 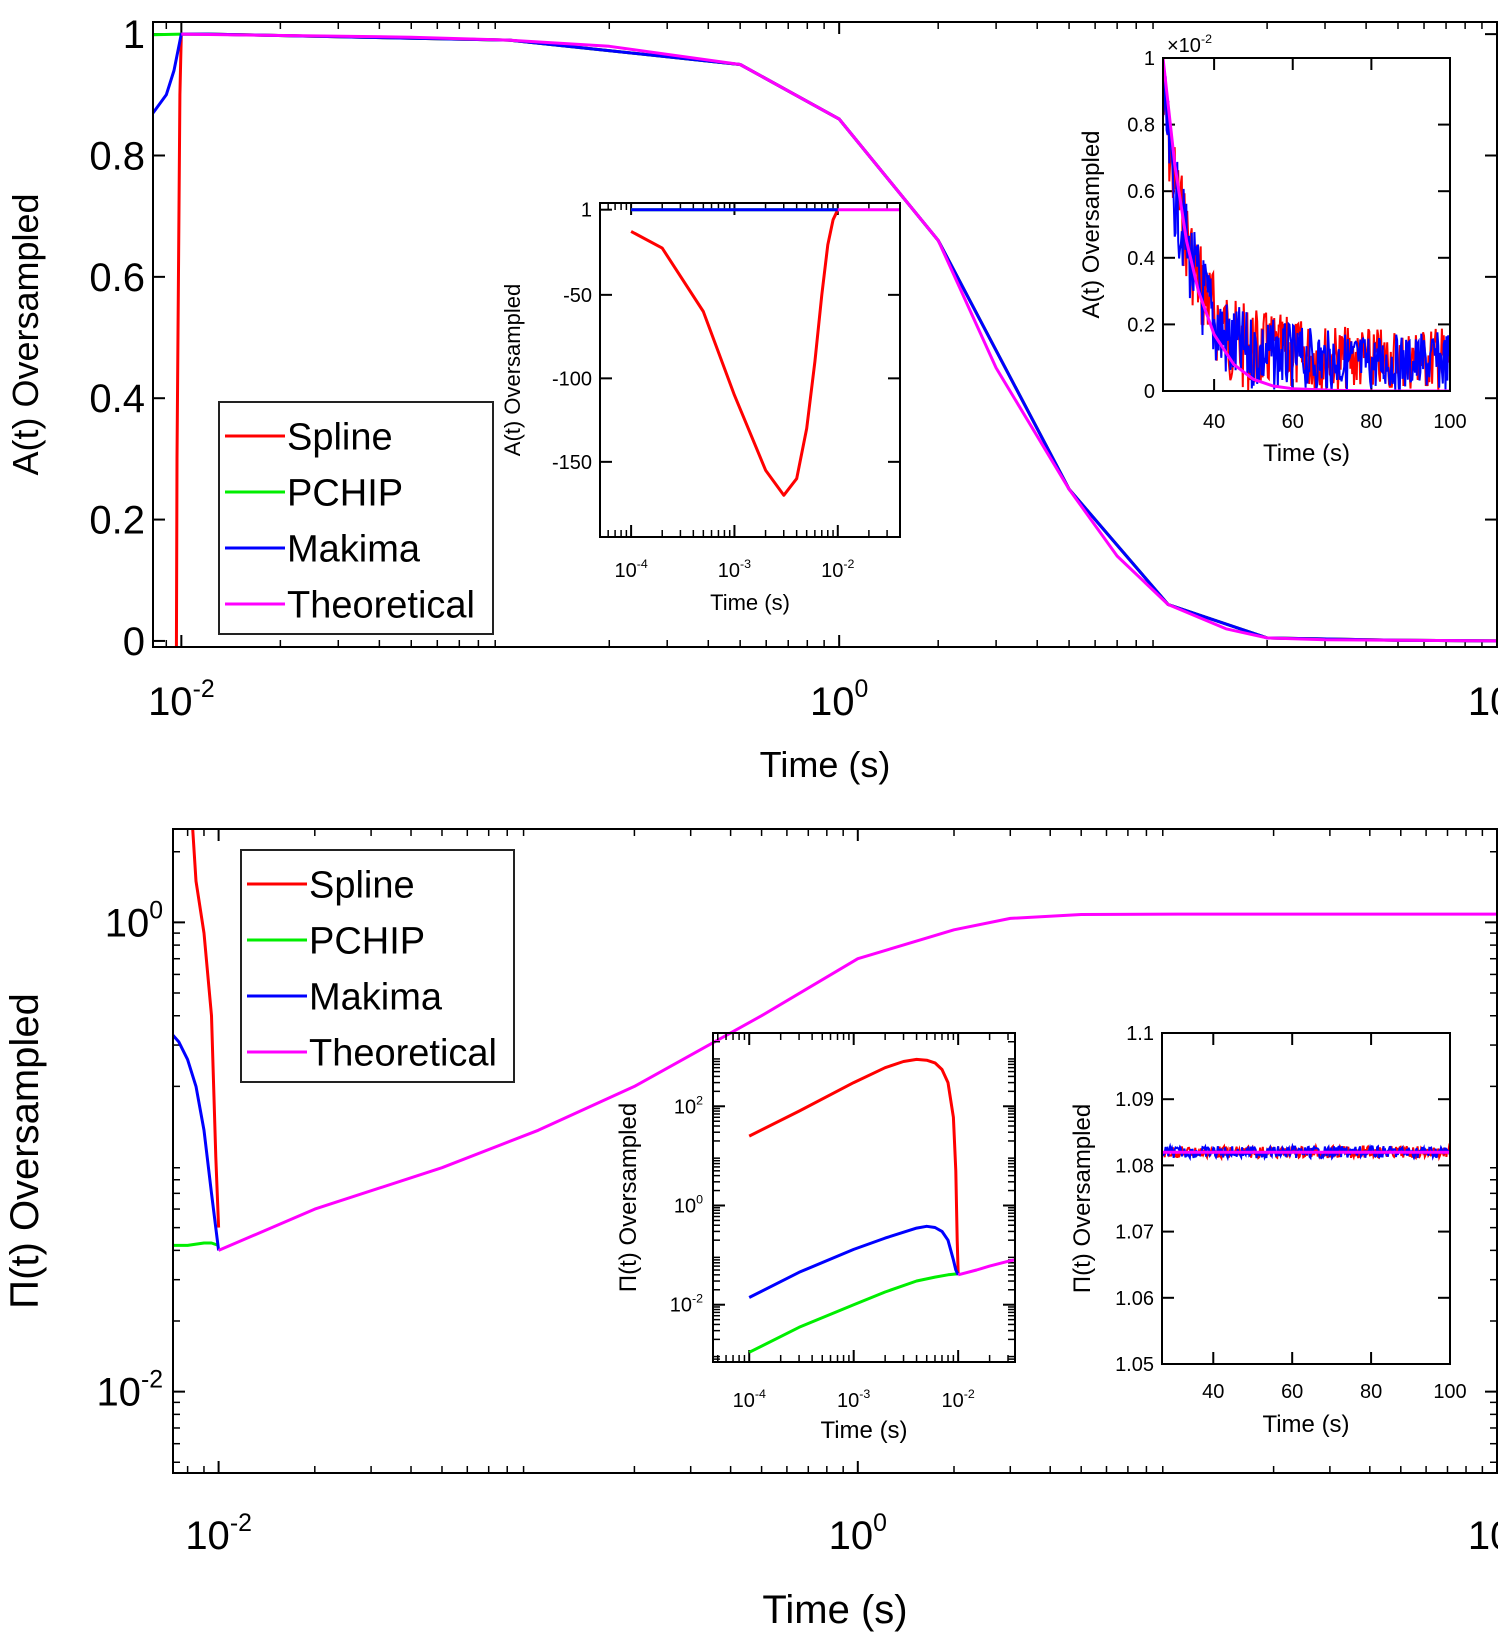 What do you see at coordinates (1140, 1034) in the screenshot?
I see `y-tick-label: 1.1` at bounding box center [1140, 1034].